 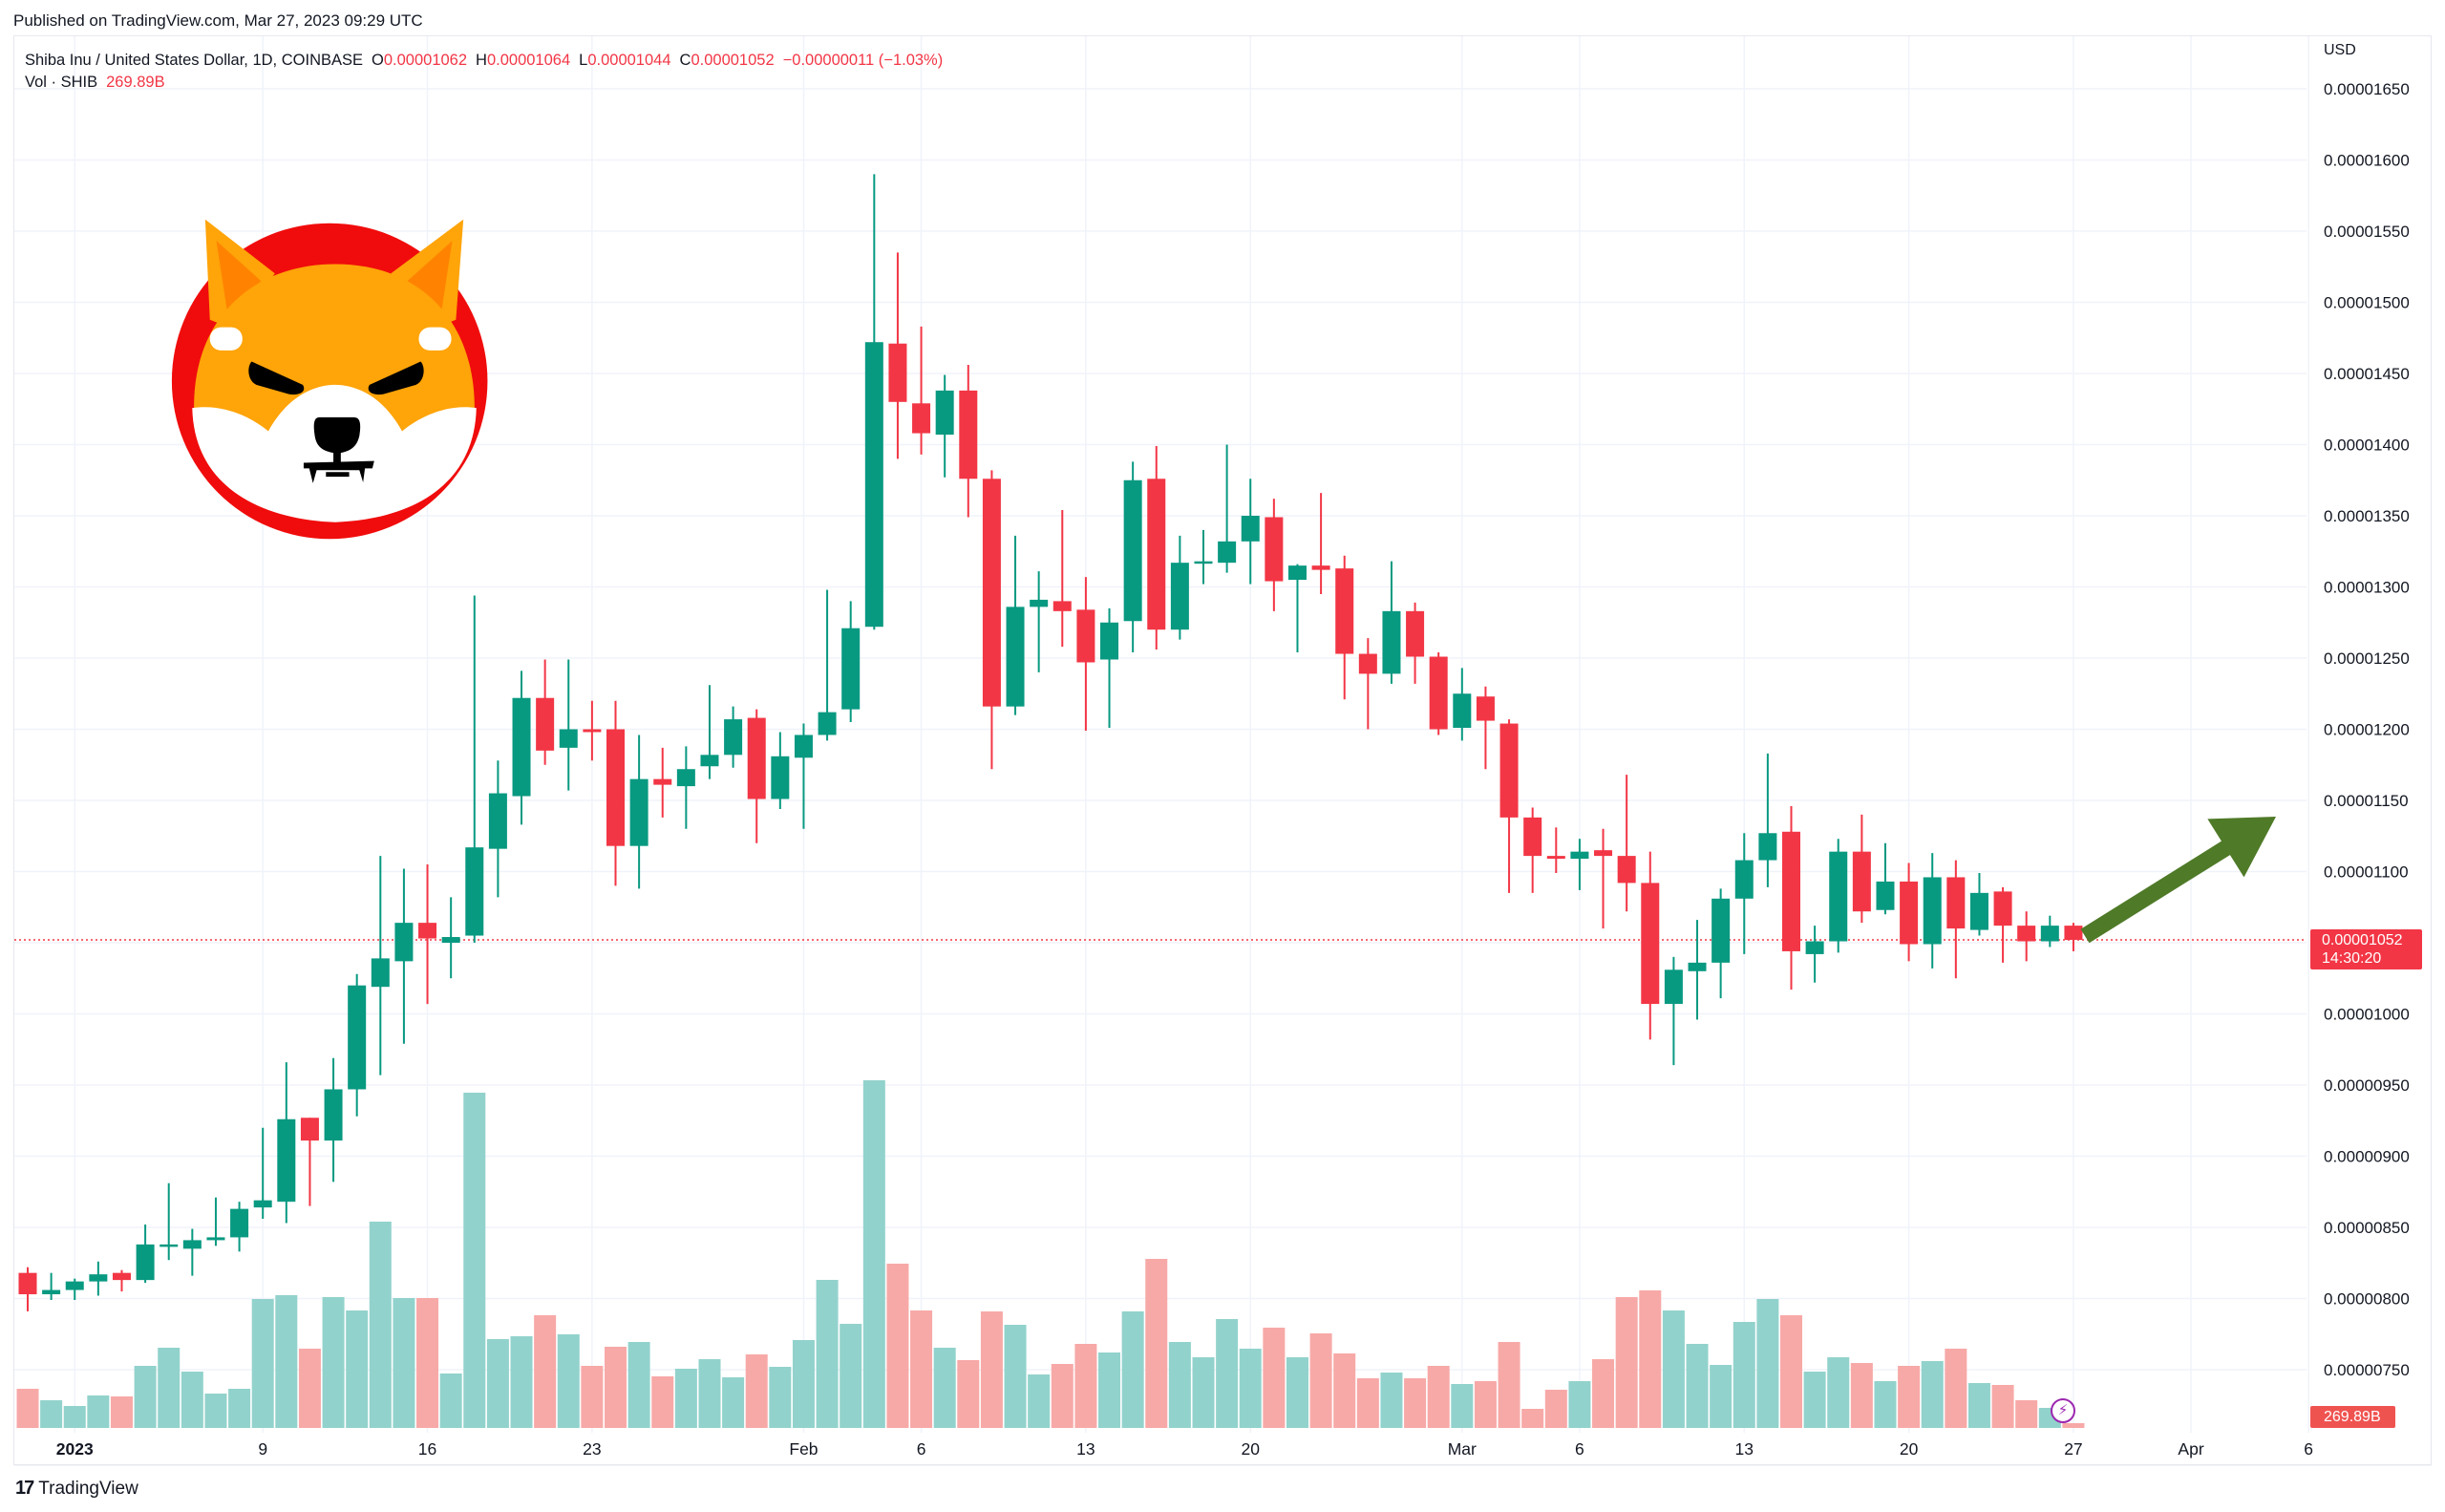 I want to click on volume-label: Vol · SHIB, so click(x=62, y=82).